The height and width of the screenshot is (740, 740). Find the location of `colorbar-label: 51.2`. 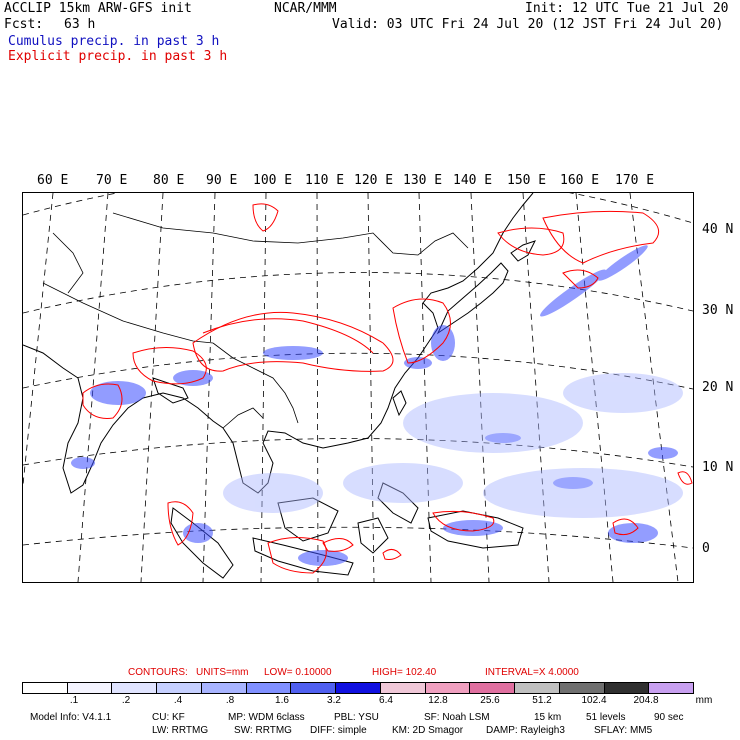

colorbar-label: 51.2 is located at coordinates (542, 700).